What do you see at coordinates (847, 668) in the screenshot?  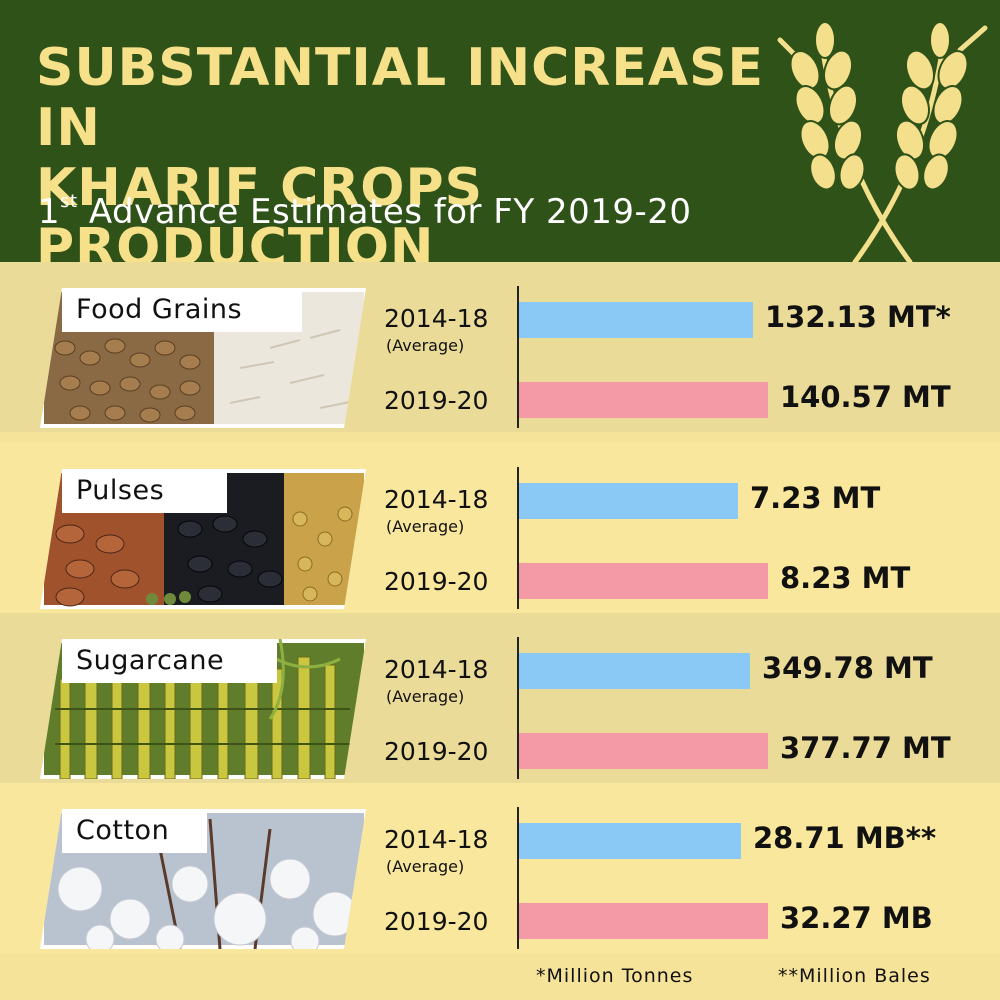 I see `value-label-avg: 349.78 MT` at bounding box center [847, 668].